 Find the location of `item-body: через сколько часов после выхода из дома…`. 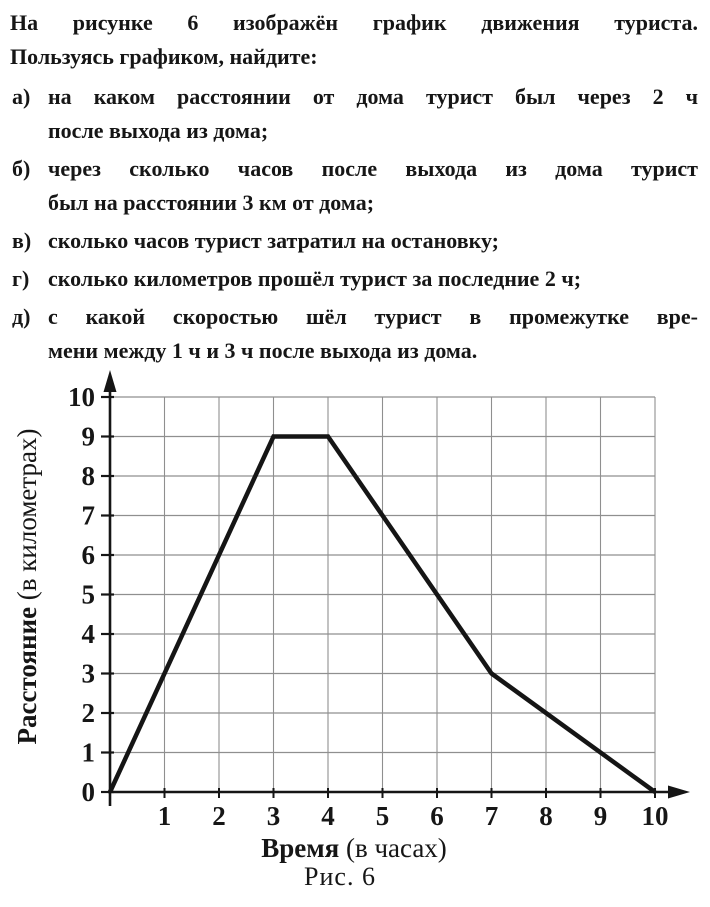

item-body: через сколько часов после выхода из дома… is located at coordinates (373, 186).